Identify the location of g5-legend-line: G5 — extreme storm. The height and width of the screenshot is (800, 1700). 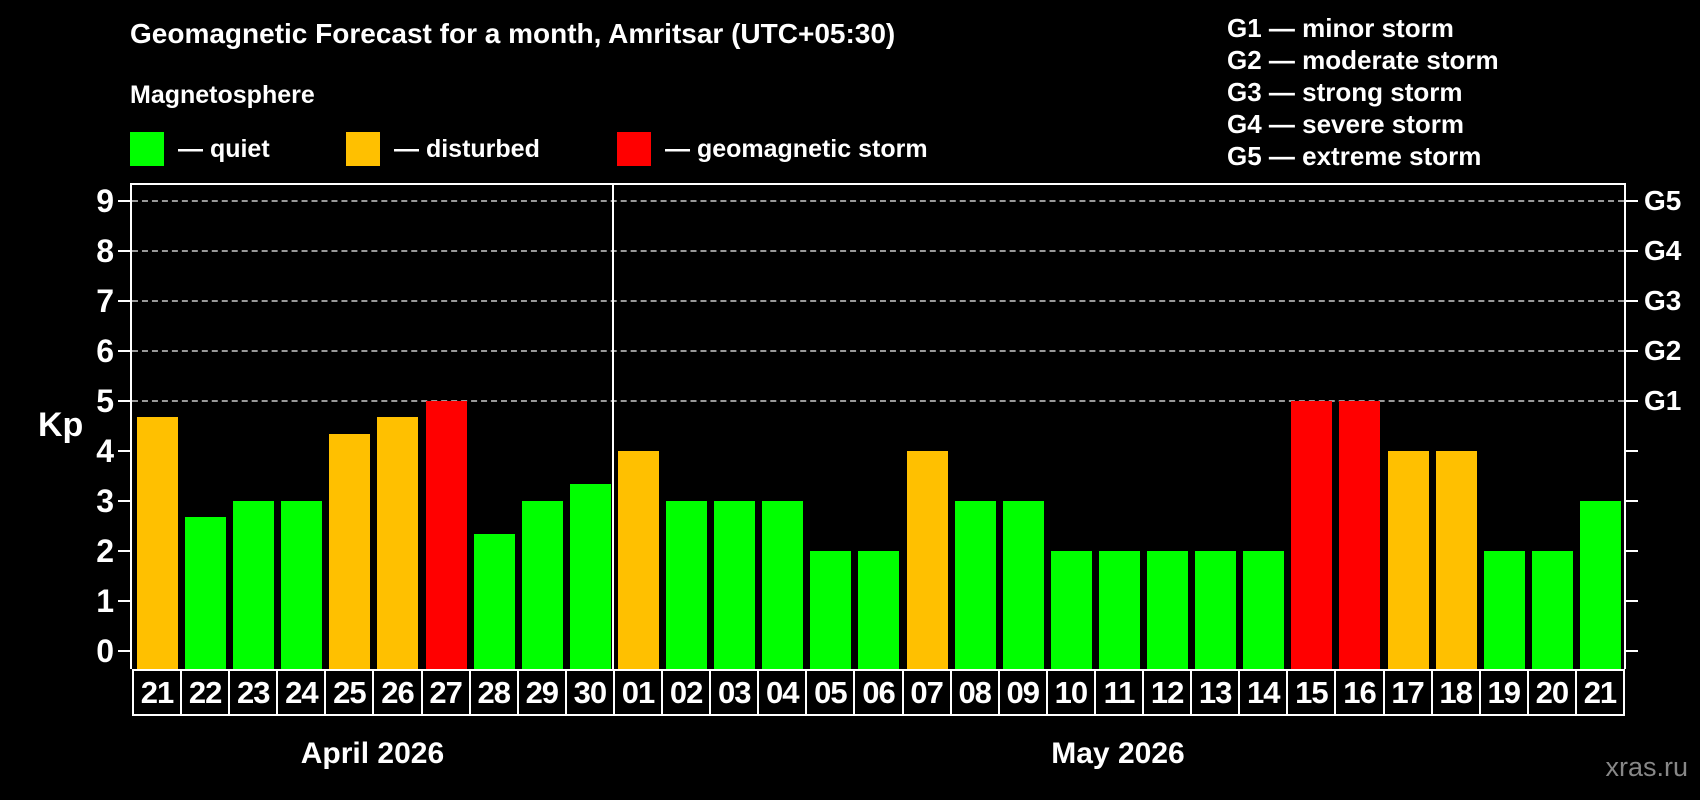
(1354, 156).